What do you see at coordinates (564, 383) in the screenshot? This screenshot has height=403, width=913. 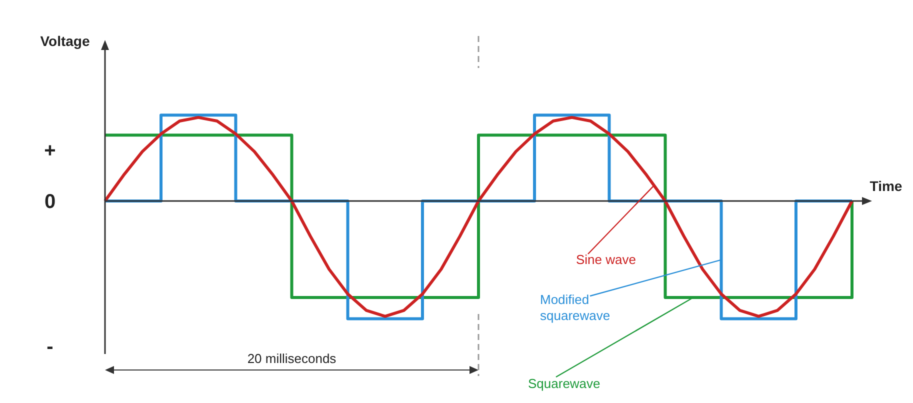 I see `text: Squarewave` at bounding box center [564, 383].